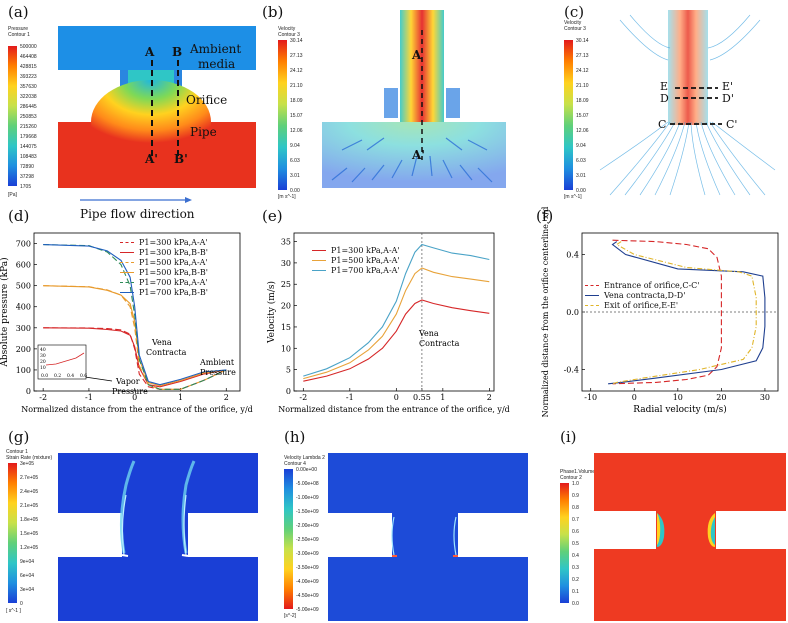  Describe the element at coordinates (568, 437) in the screenshot. I see `panel-label-i: (i)` at that location.